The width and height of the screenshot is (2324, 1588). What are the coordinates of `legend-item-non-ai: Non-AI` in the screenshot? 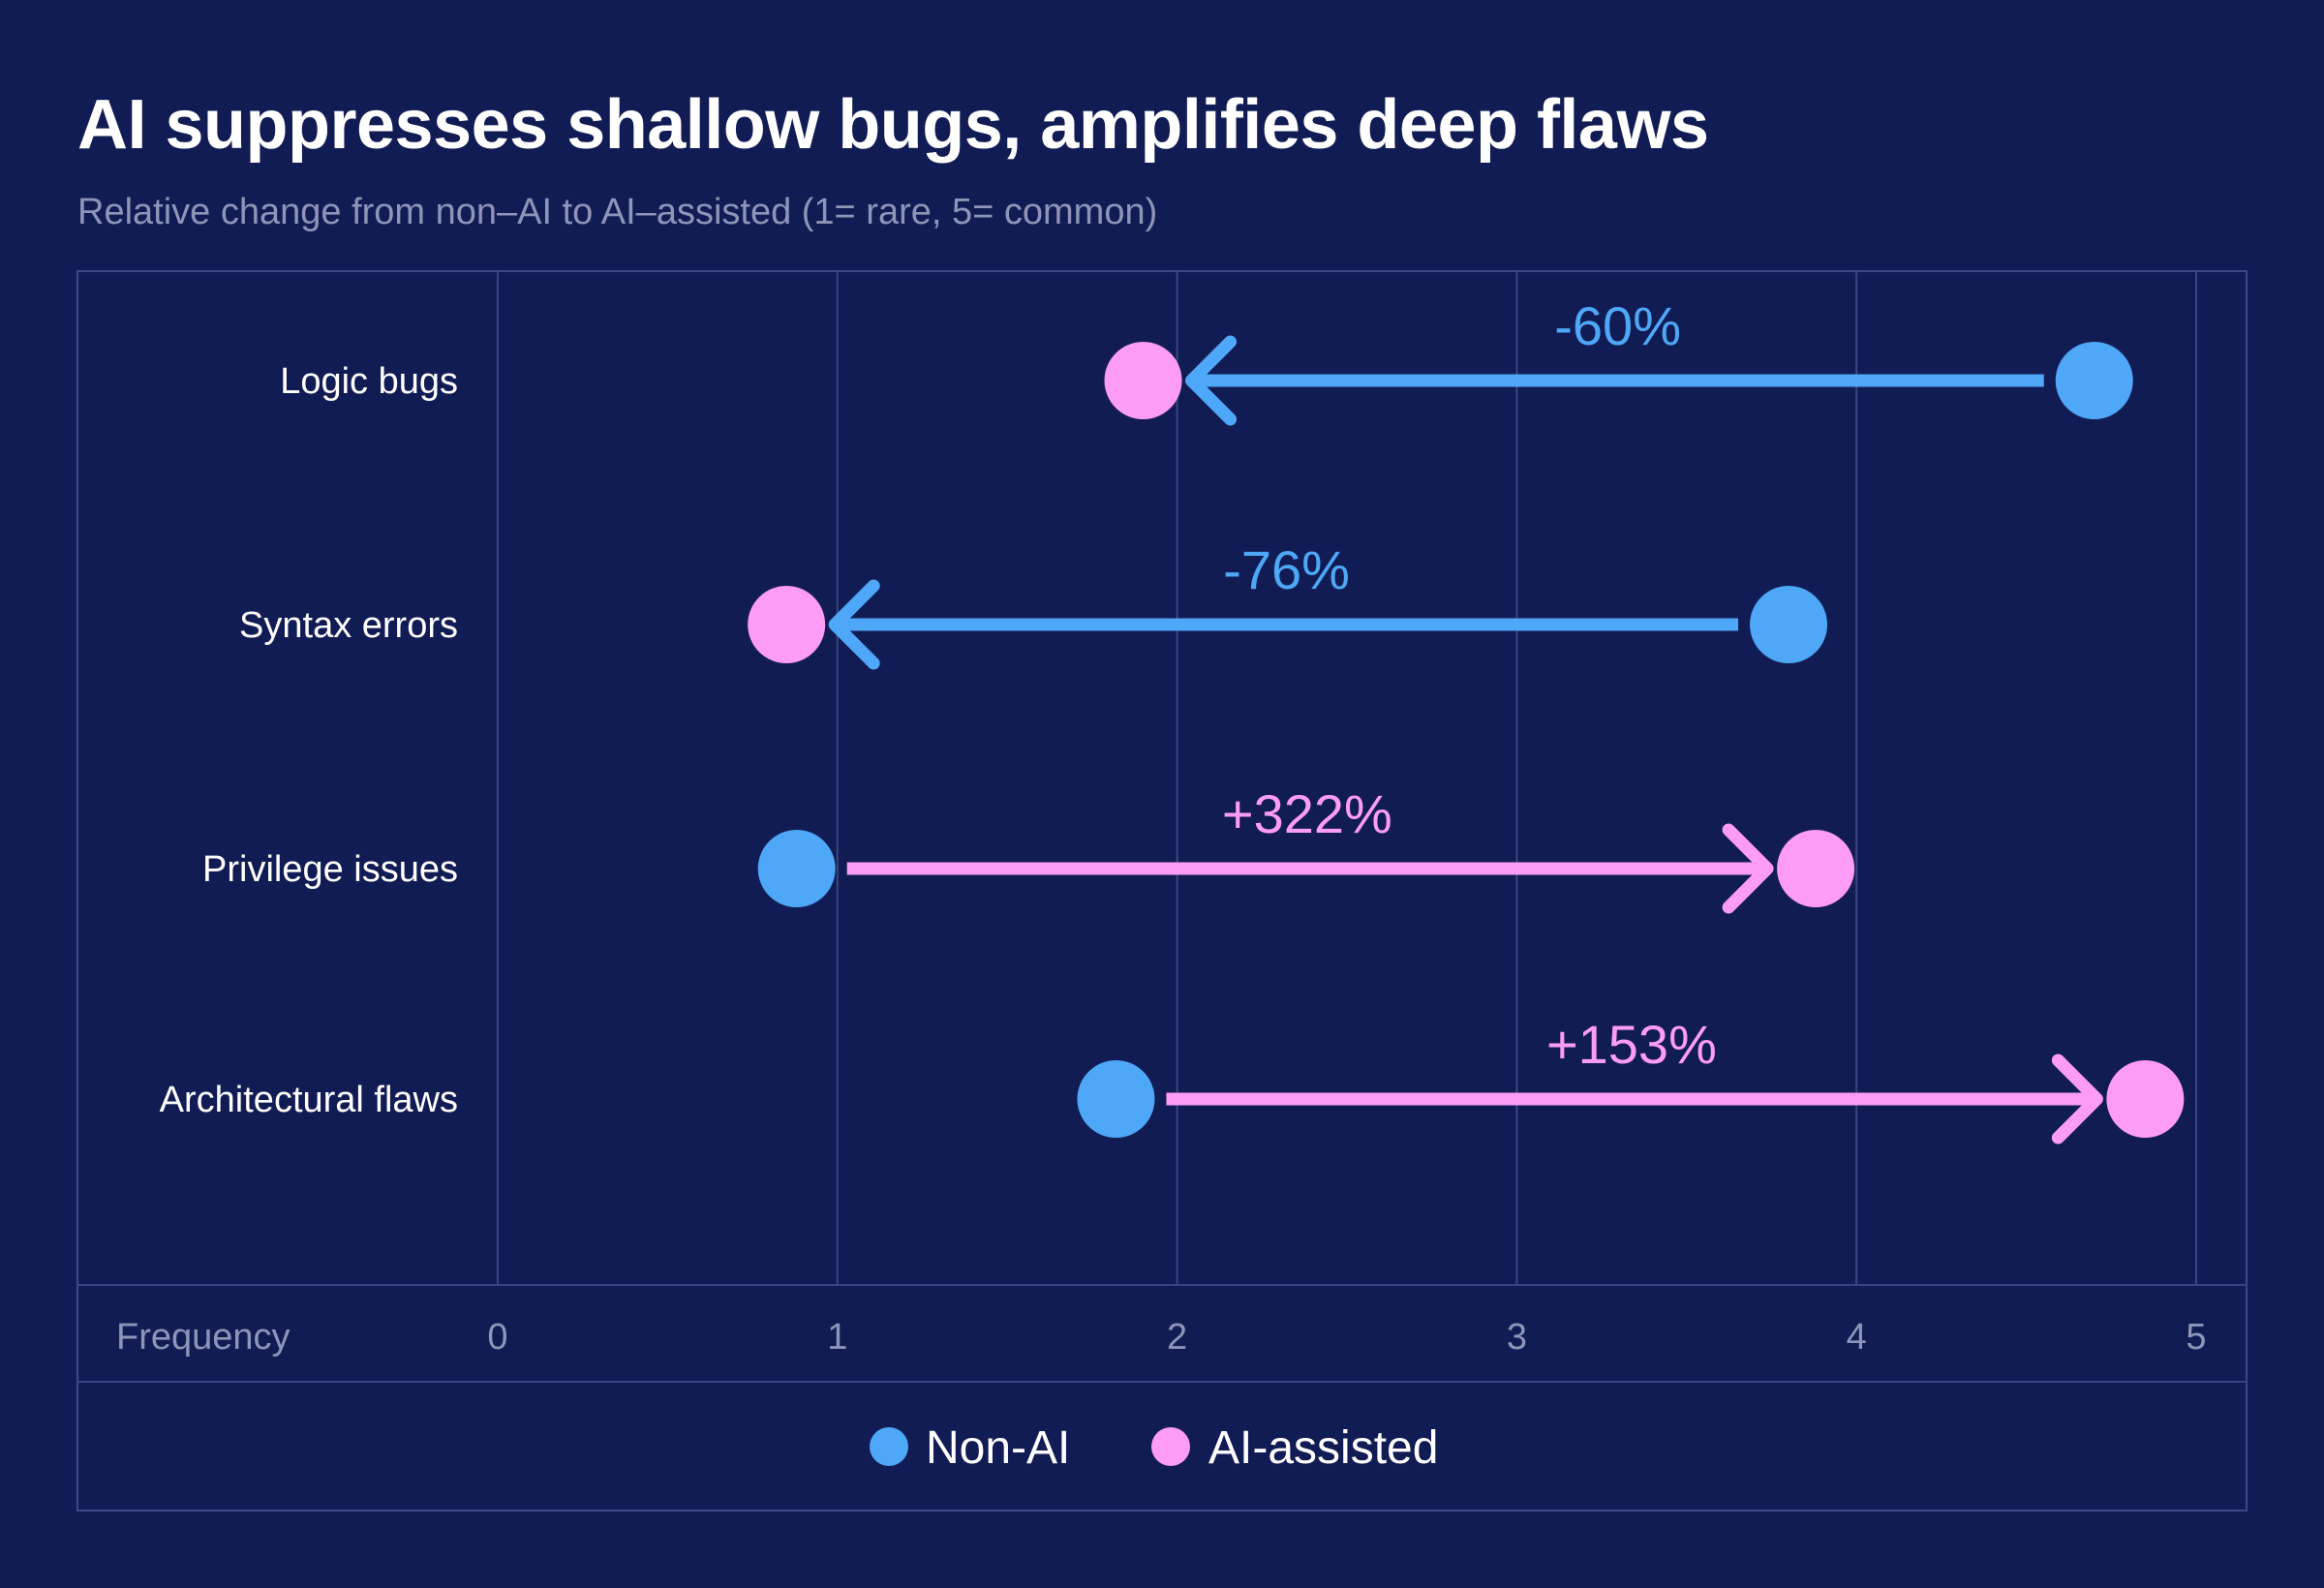 It's located at (970, 1448).